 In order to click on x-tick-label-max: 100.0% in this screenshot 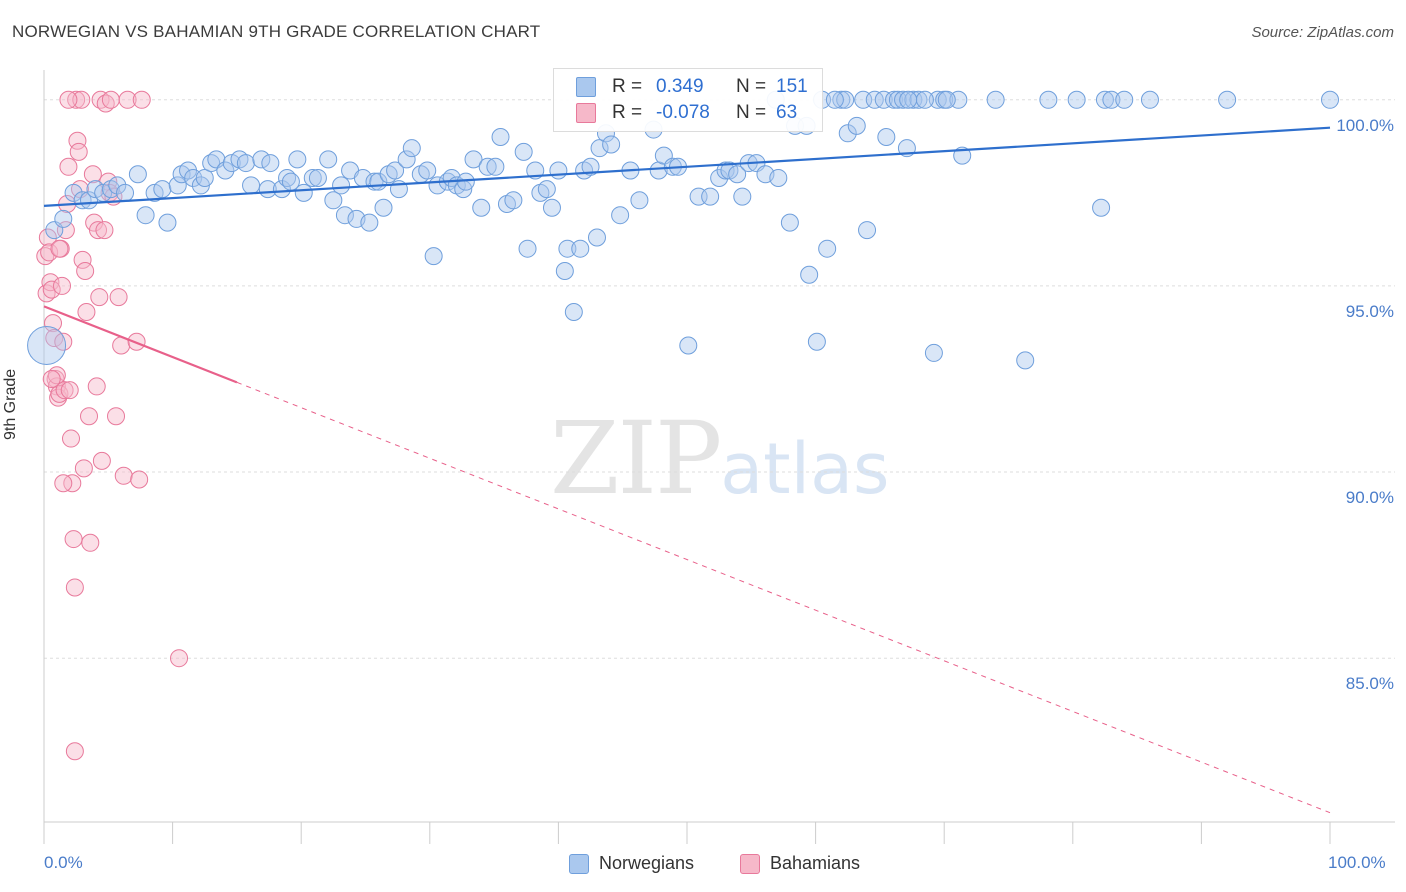, I will do `click(1357, 862)`.